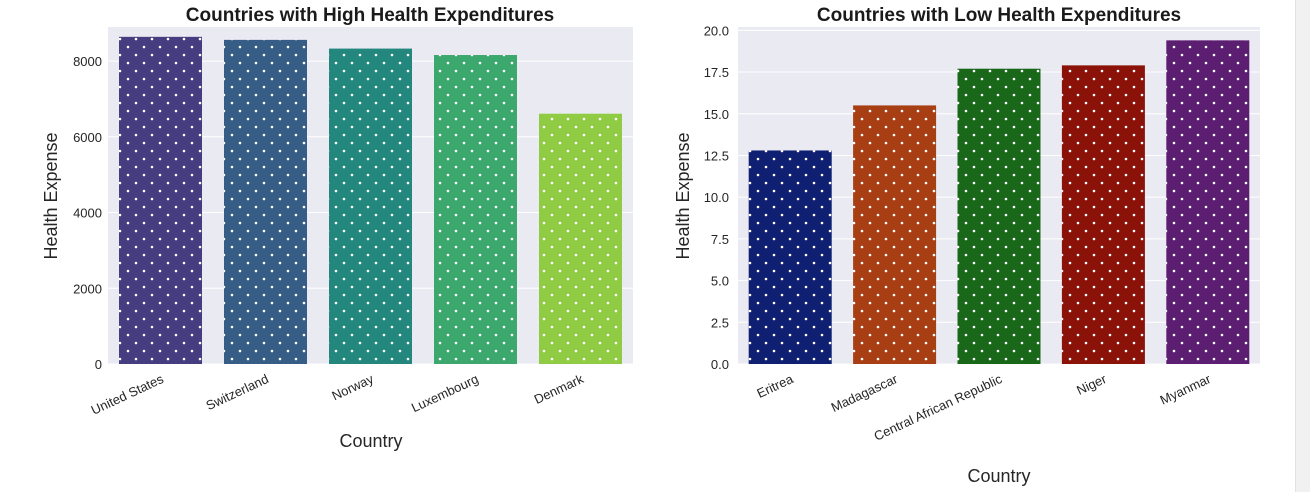 The width and height of the screenshot is (1310, 492). I want to click on x-tick-label: Eritrea, so click(775, 386).